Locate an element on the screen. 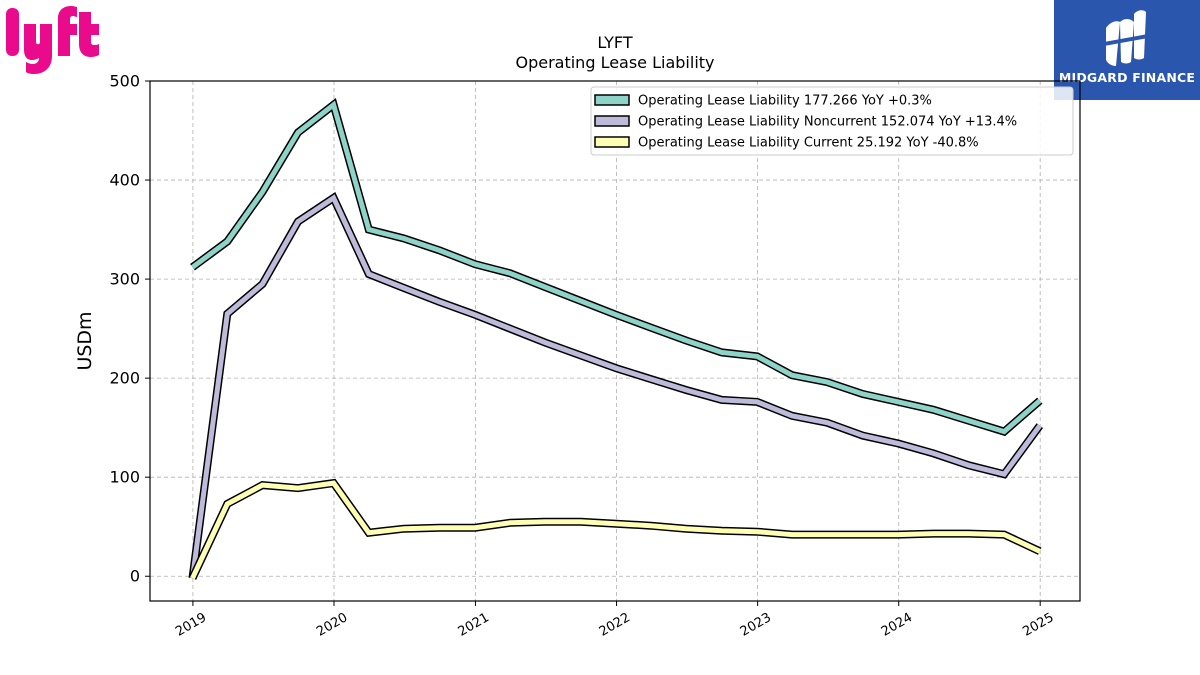 The image size is (1200, 675). y-tick-label: 0 is located at coordinates (135, 576).